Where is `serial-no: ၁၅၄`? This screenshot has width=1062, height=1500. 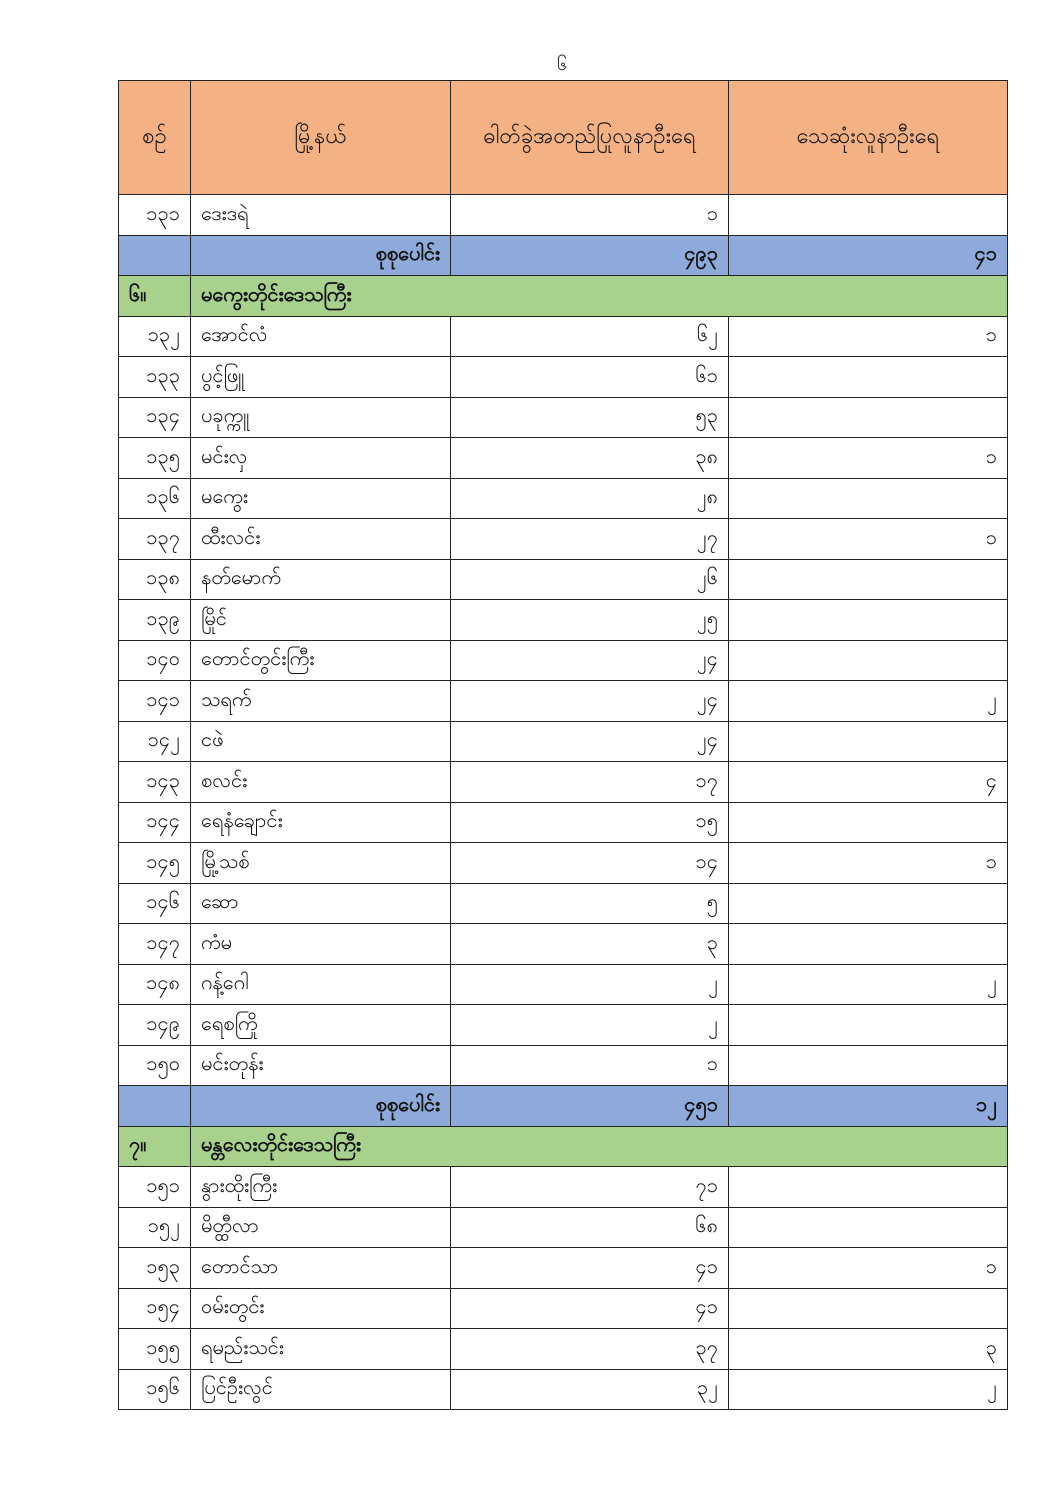 serial-no: ၁၅၄ is located at coordinates (154, 1308).